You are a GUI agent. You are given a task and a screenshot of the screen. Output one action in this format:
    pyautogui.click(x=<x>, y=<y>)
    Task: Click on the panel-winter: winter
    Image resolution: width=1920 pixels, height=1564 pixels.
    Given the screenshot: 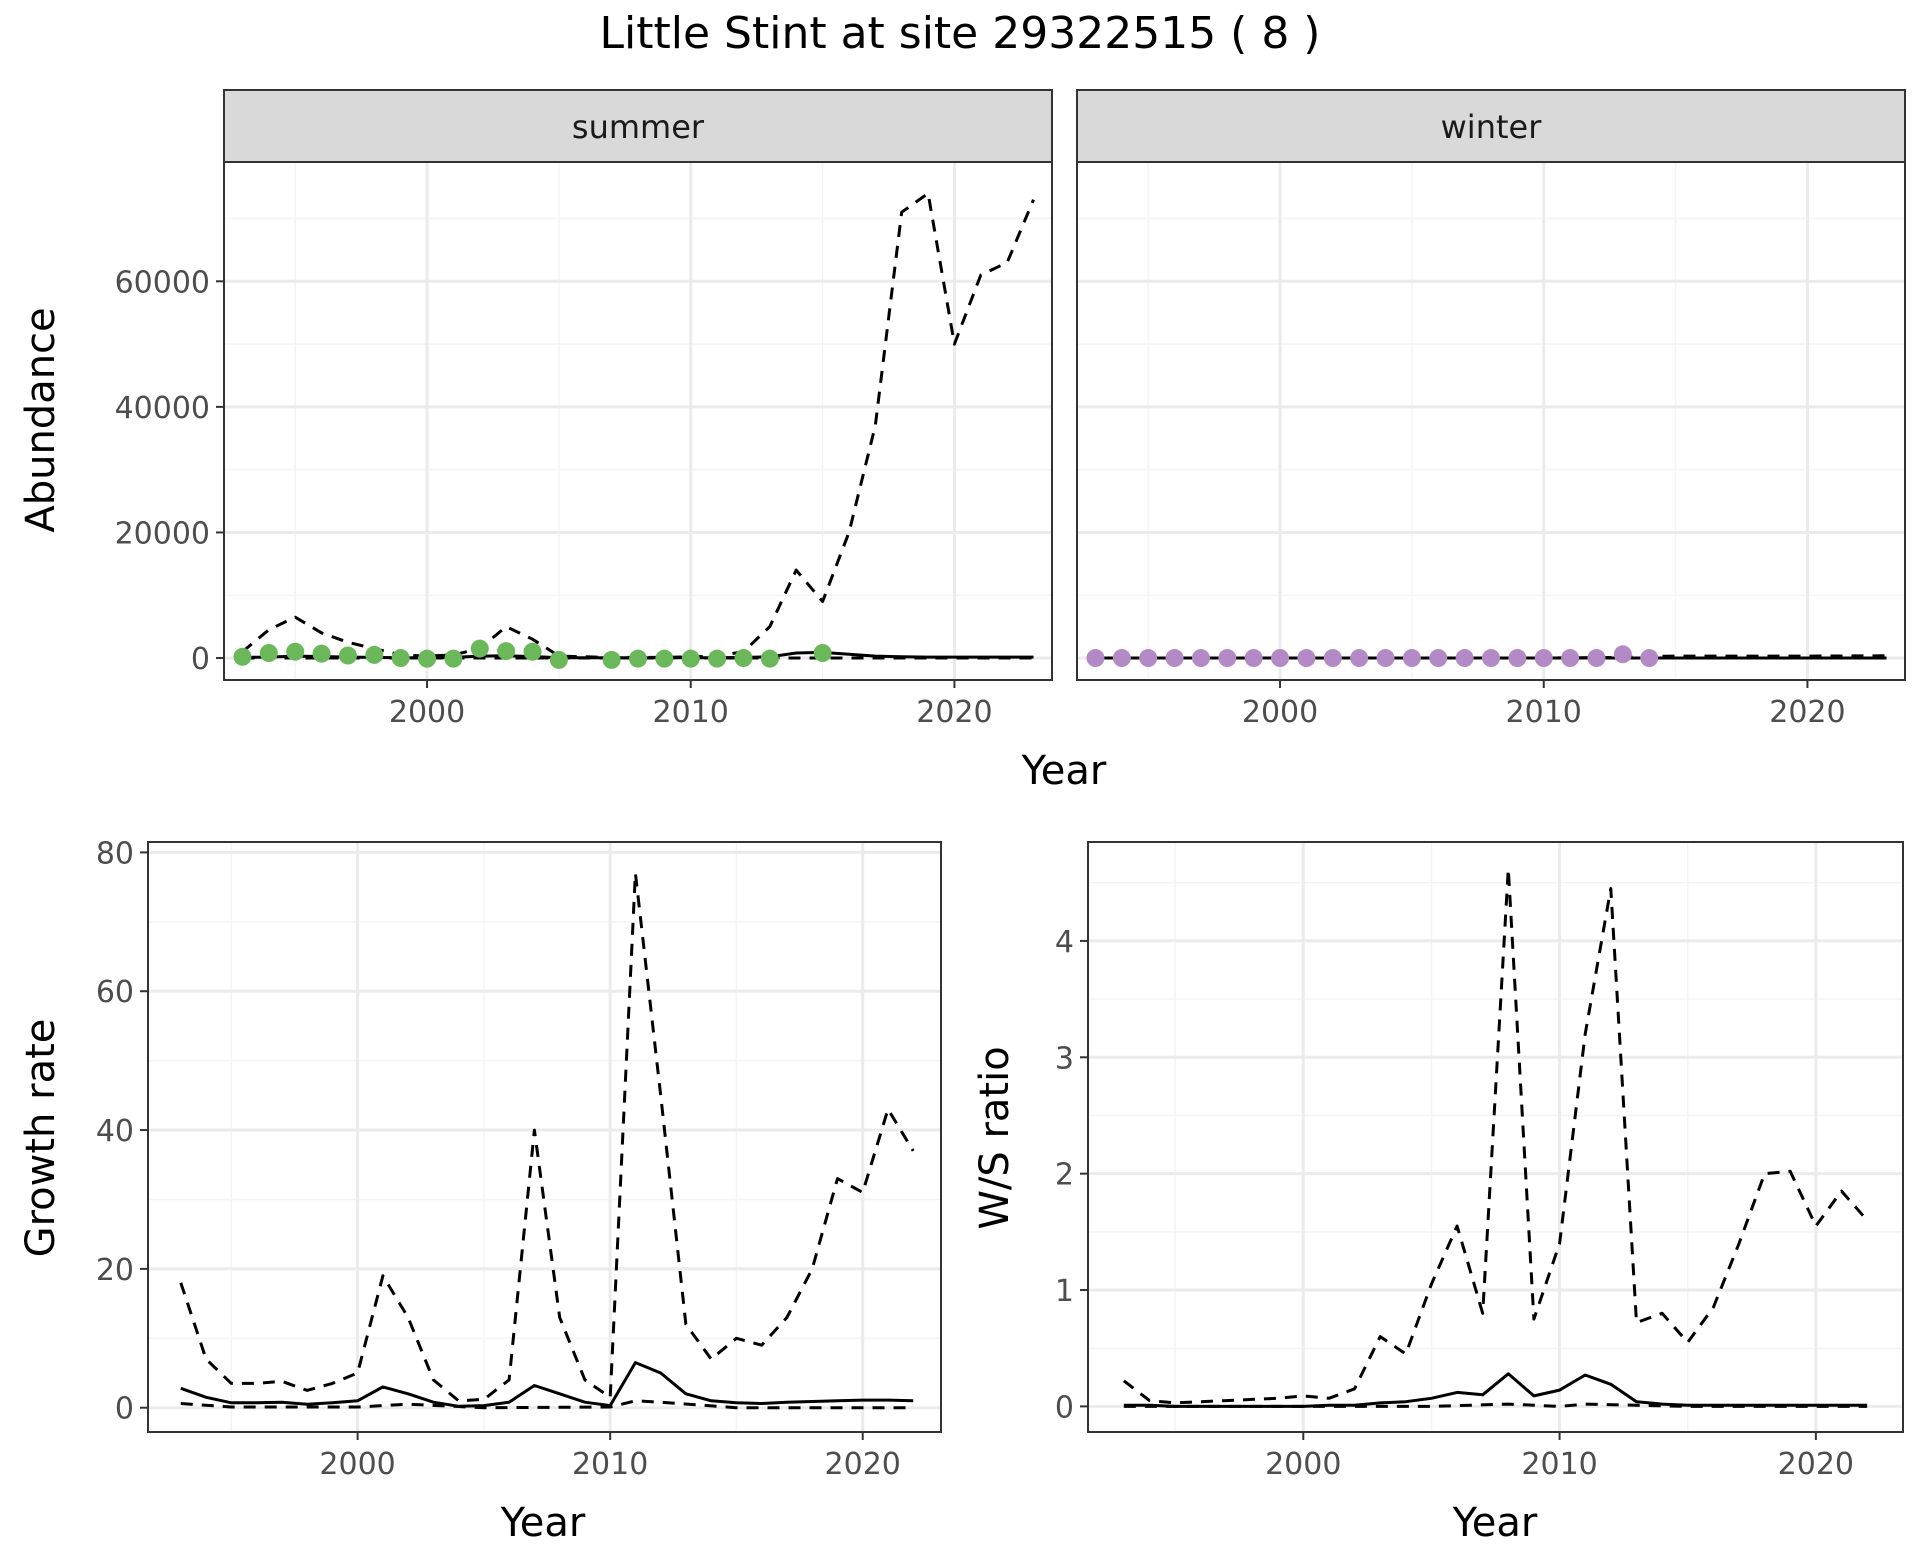 What is the action you would take?
    pyautogui.click(x=1491, y=126)
    